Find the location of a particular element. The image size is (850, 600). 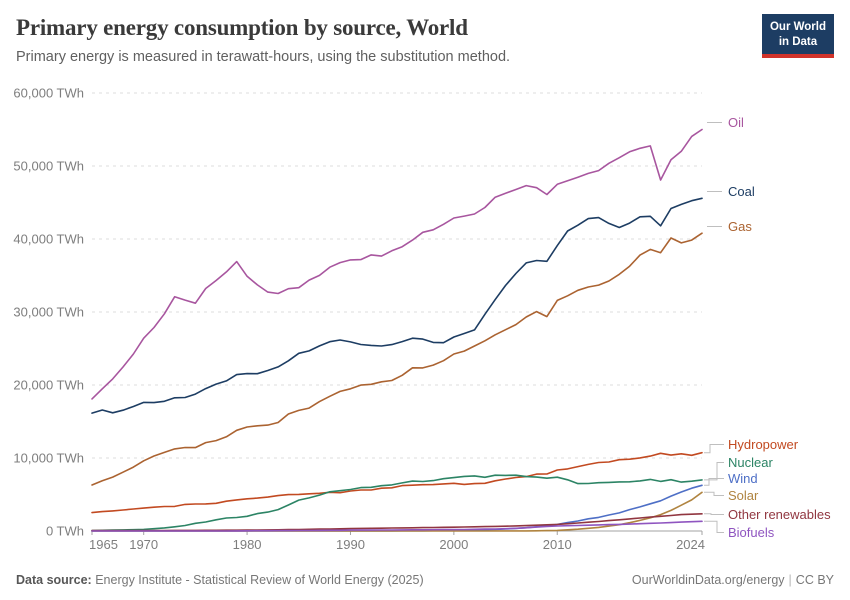

series-line-biofuels is located at coordinates (397, 526).